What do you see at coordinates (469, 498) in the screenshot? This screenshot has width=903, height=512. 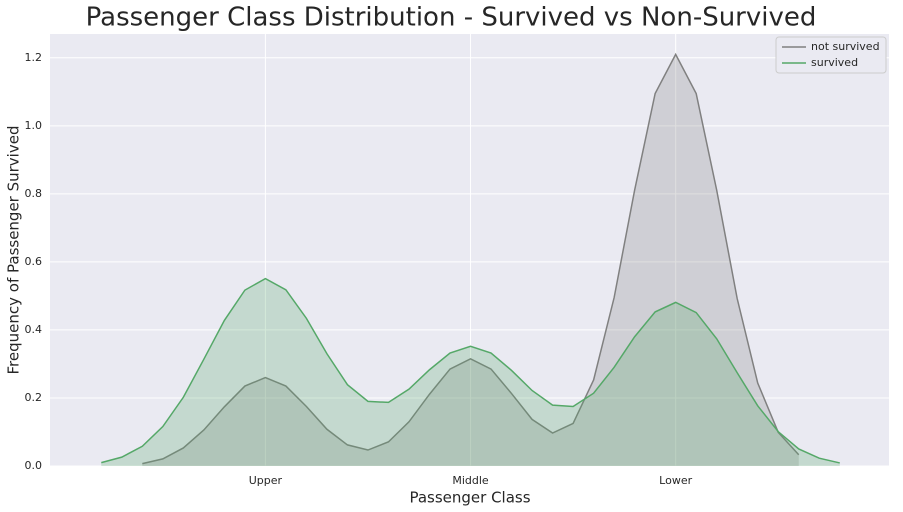 I see `x-axis-label: Passenger Class` at bounding box center [469, 498].